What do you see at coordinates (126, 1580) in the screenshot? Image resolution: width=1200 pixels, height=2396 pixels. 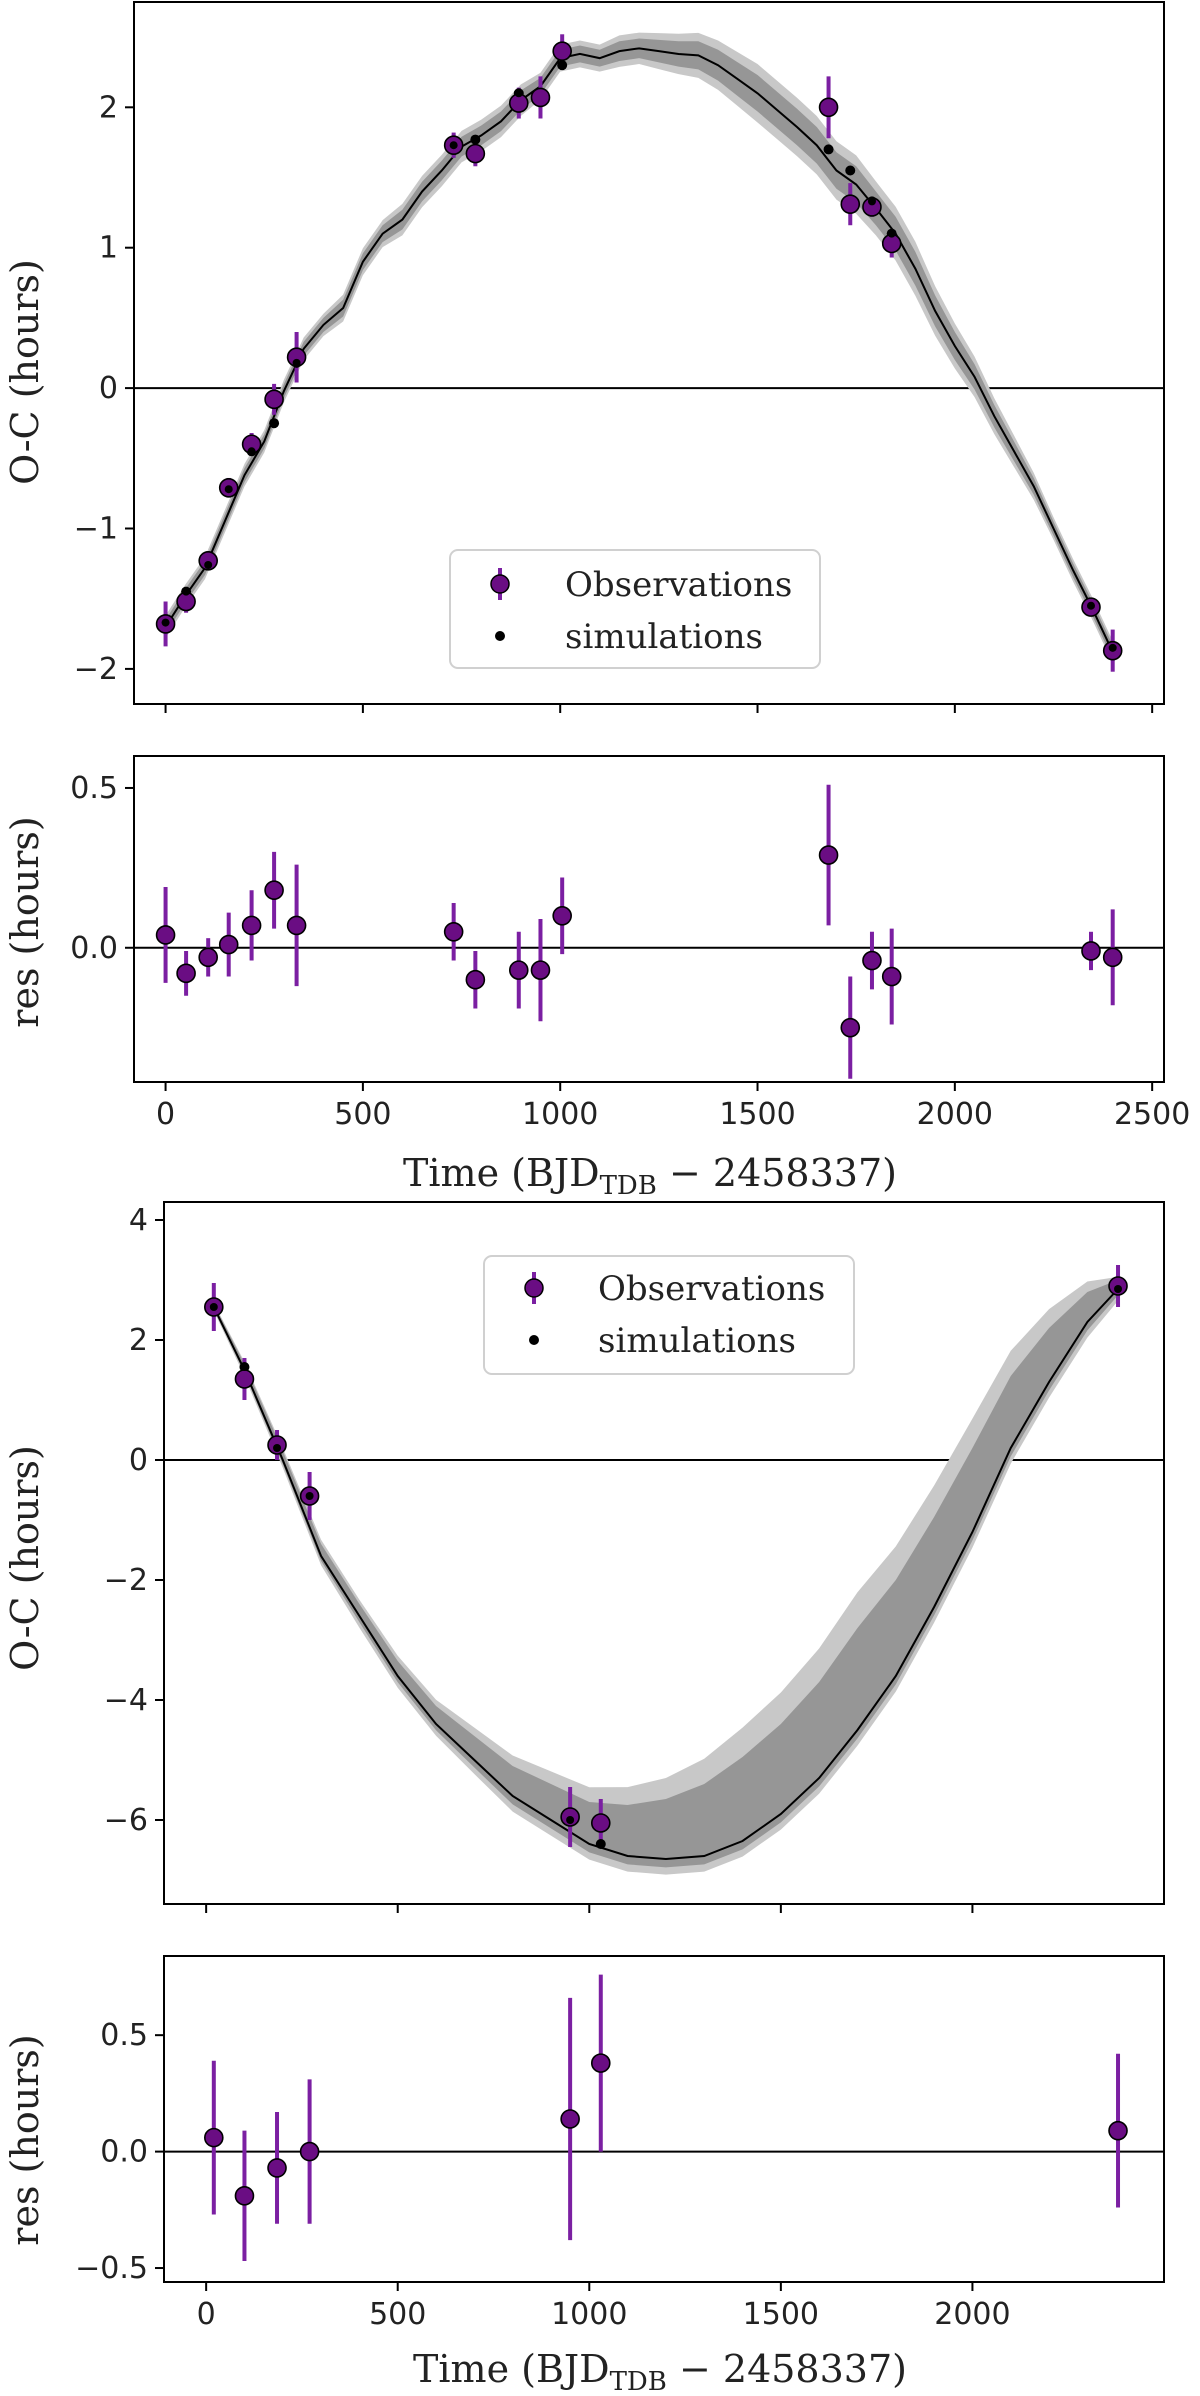 I see `p3-ytick-label: −2` at bounding box center [126, 1580].